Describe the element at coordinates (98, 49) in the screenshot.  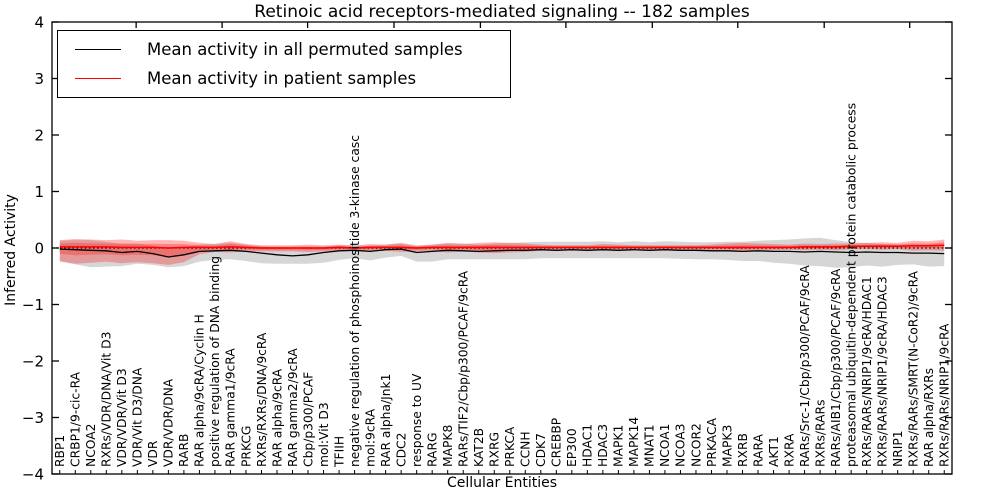
I see `permuted-line-swatch` at that location.